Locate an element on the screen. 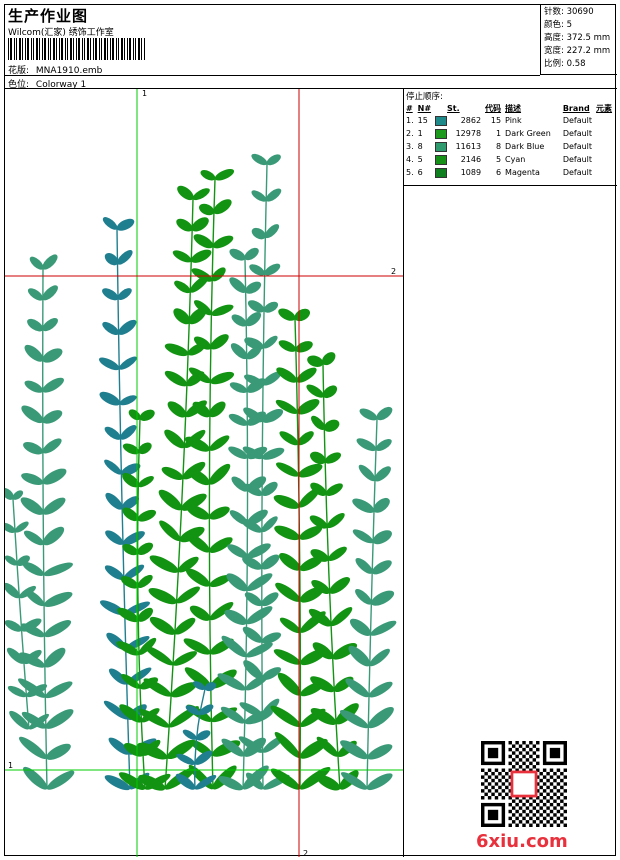 This screenshot has width=620, height=860. row-code: 15 is located at coordinates (496, 120).